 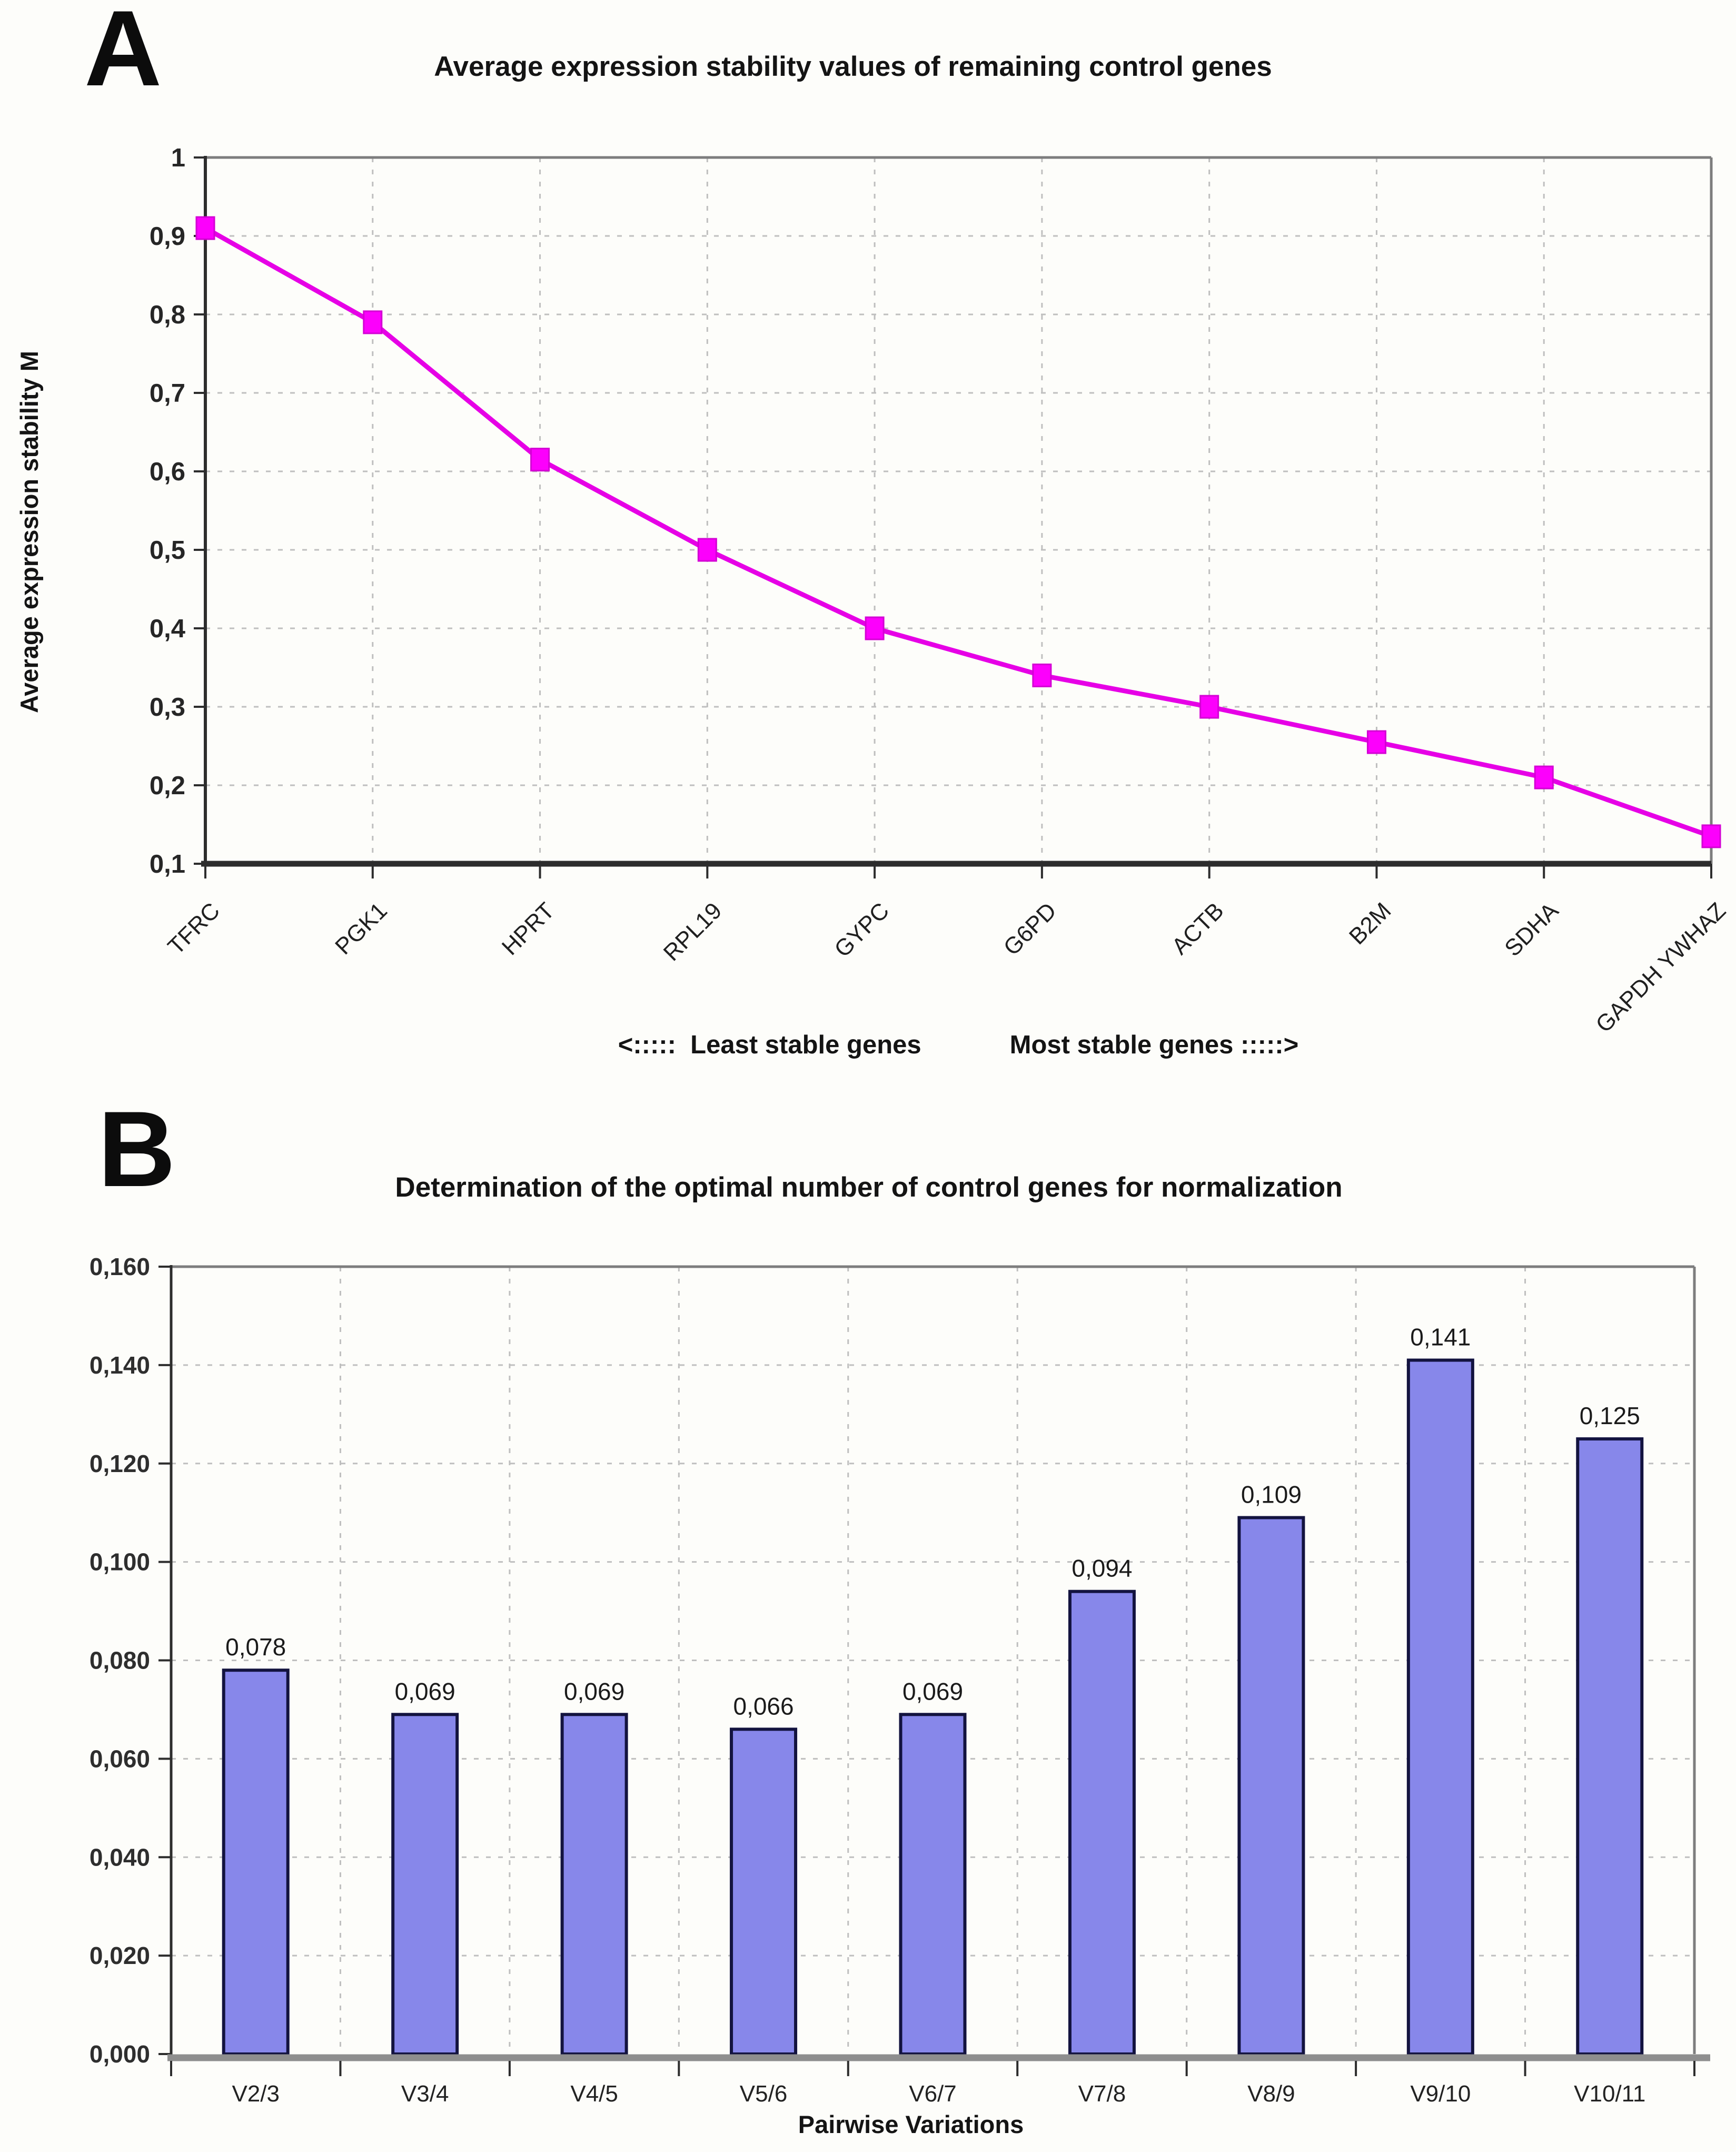 What do you see at coordinates (1102, 2094) in the screenshot?
I see `category-label: V7/8` at bounding box center [1102, 2094].